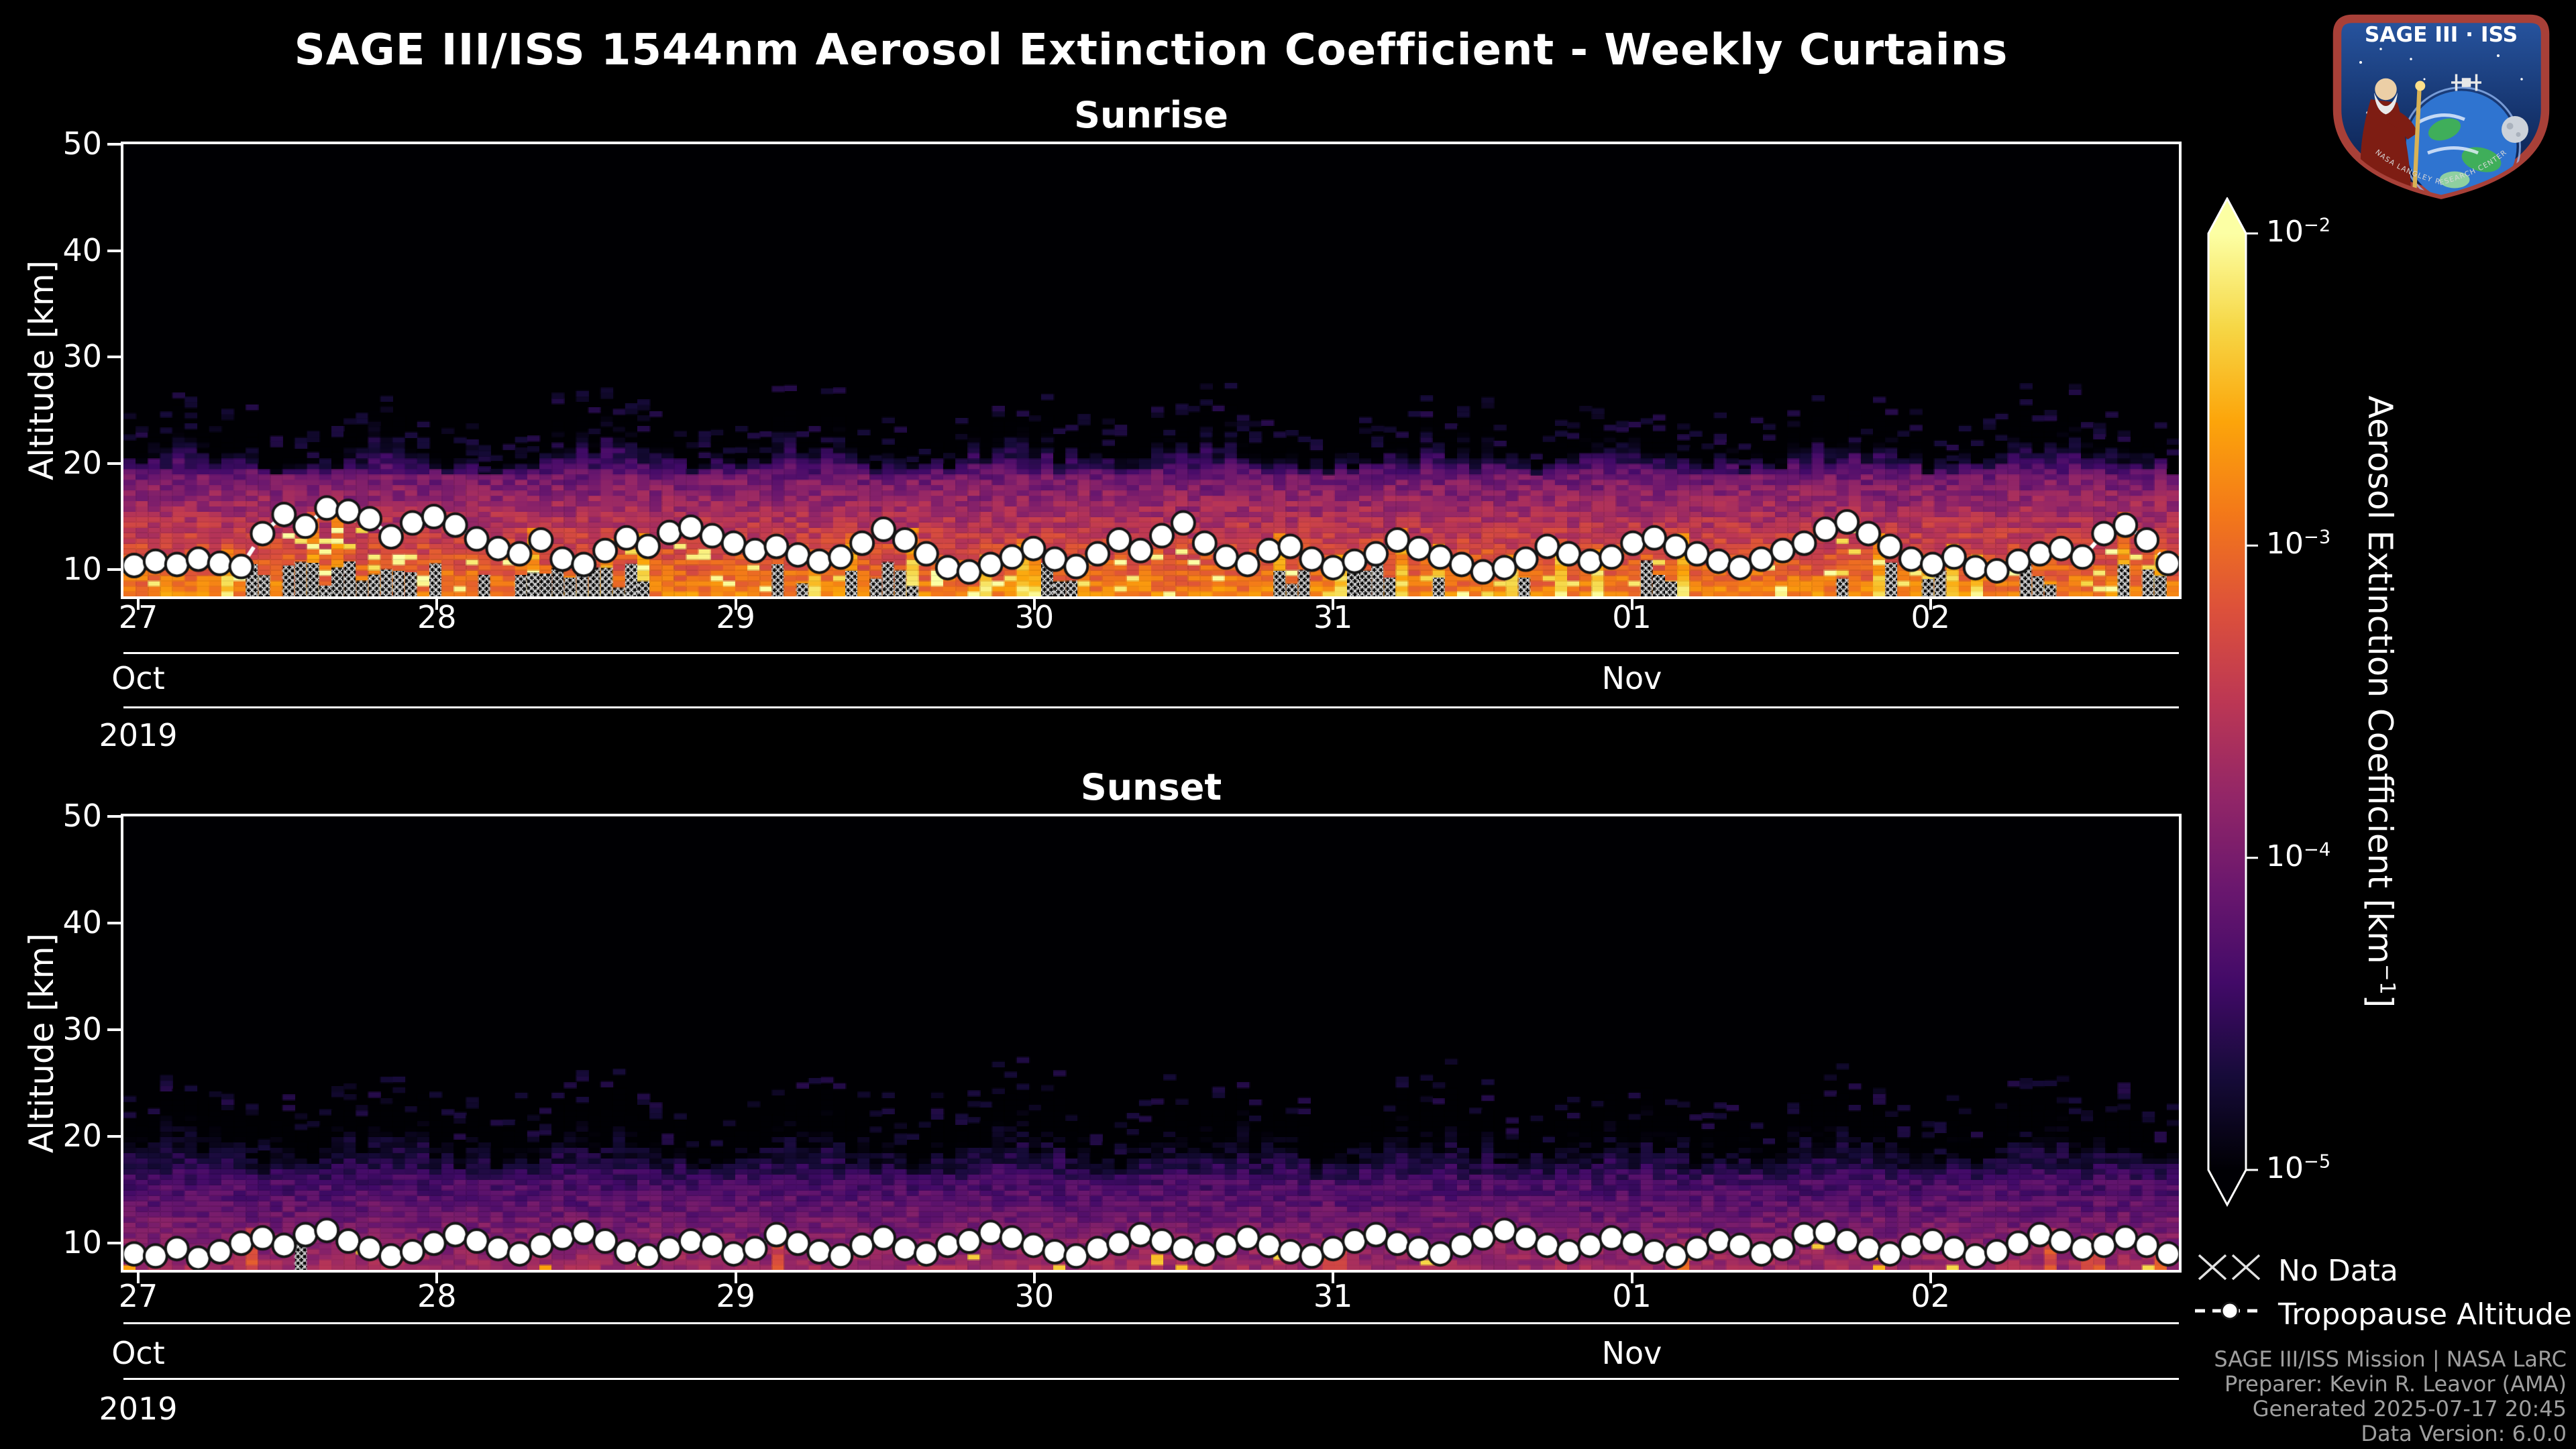 The image size is (2576, 1449). What do you see at coordinates (2387, 979) in the screenshot?
I see `colorbar-label-sup: −1` at bounding box center [2387, 979].